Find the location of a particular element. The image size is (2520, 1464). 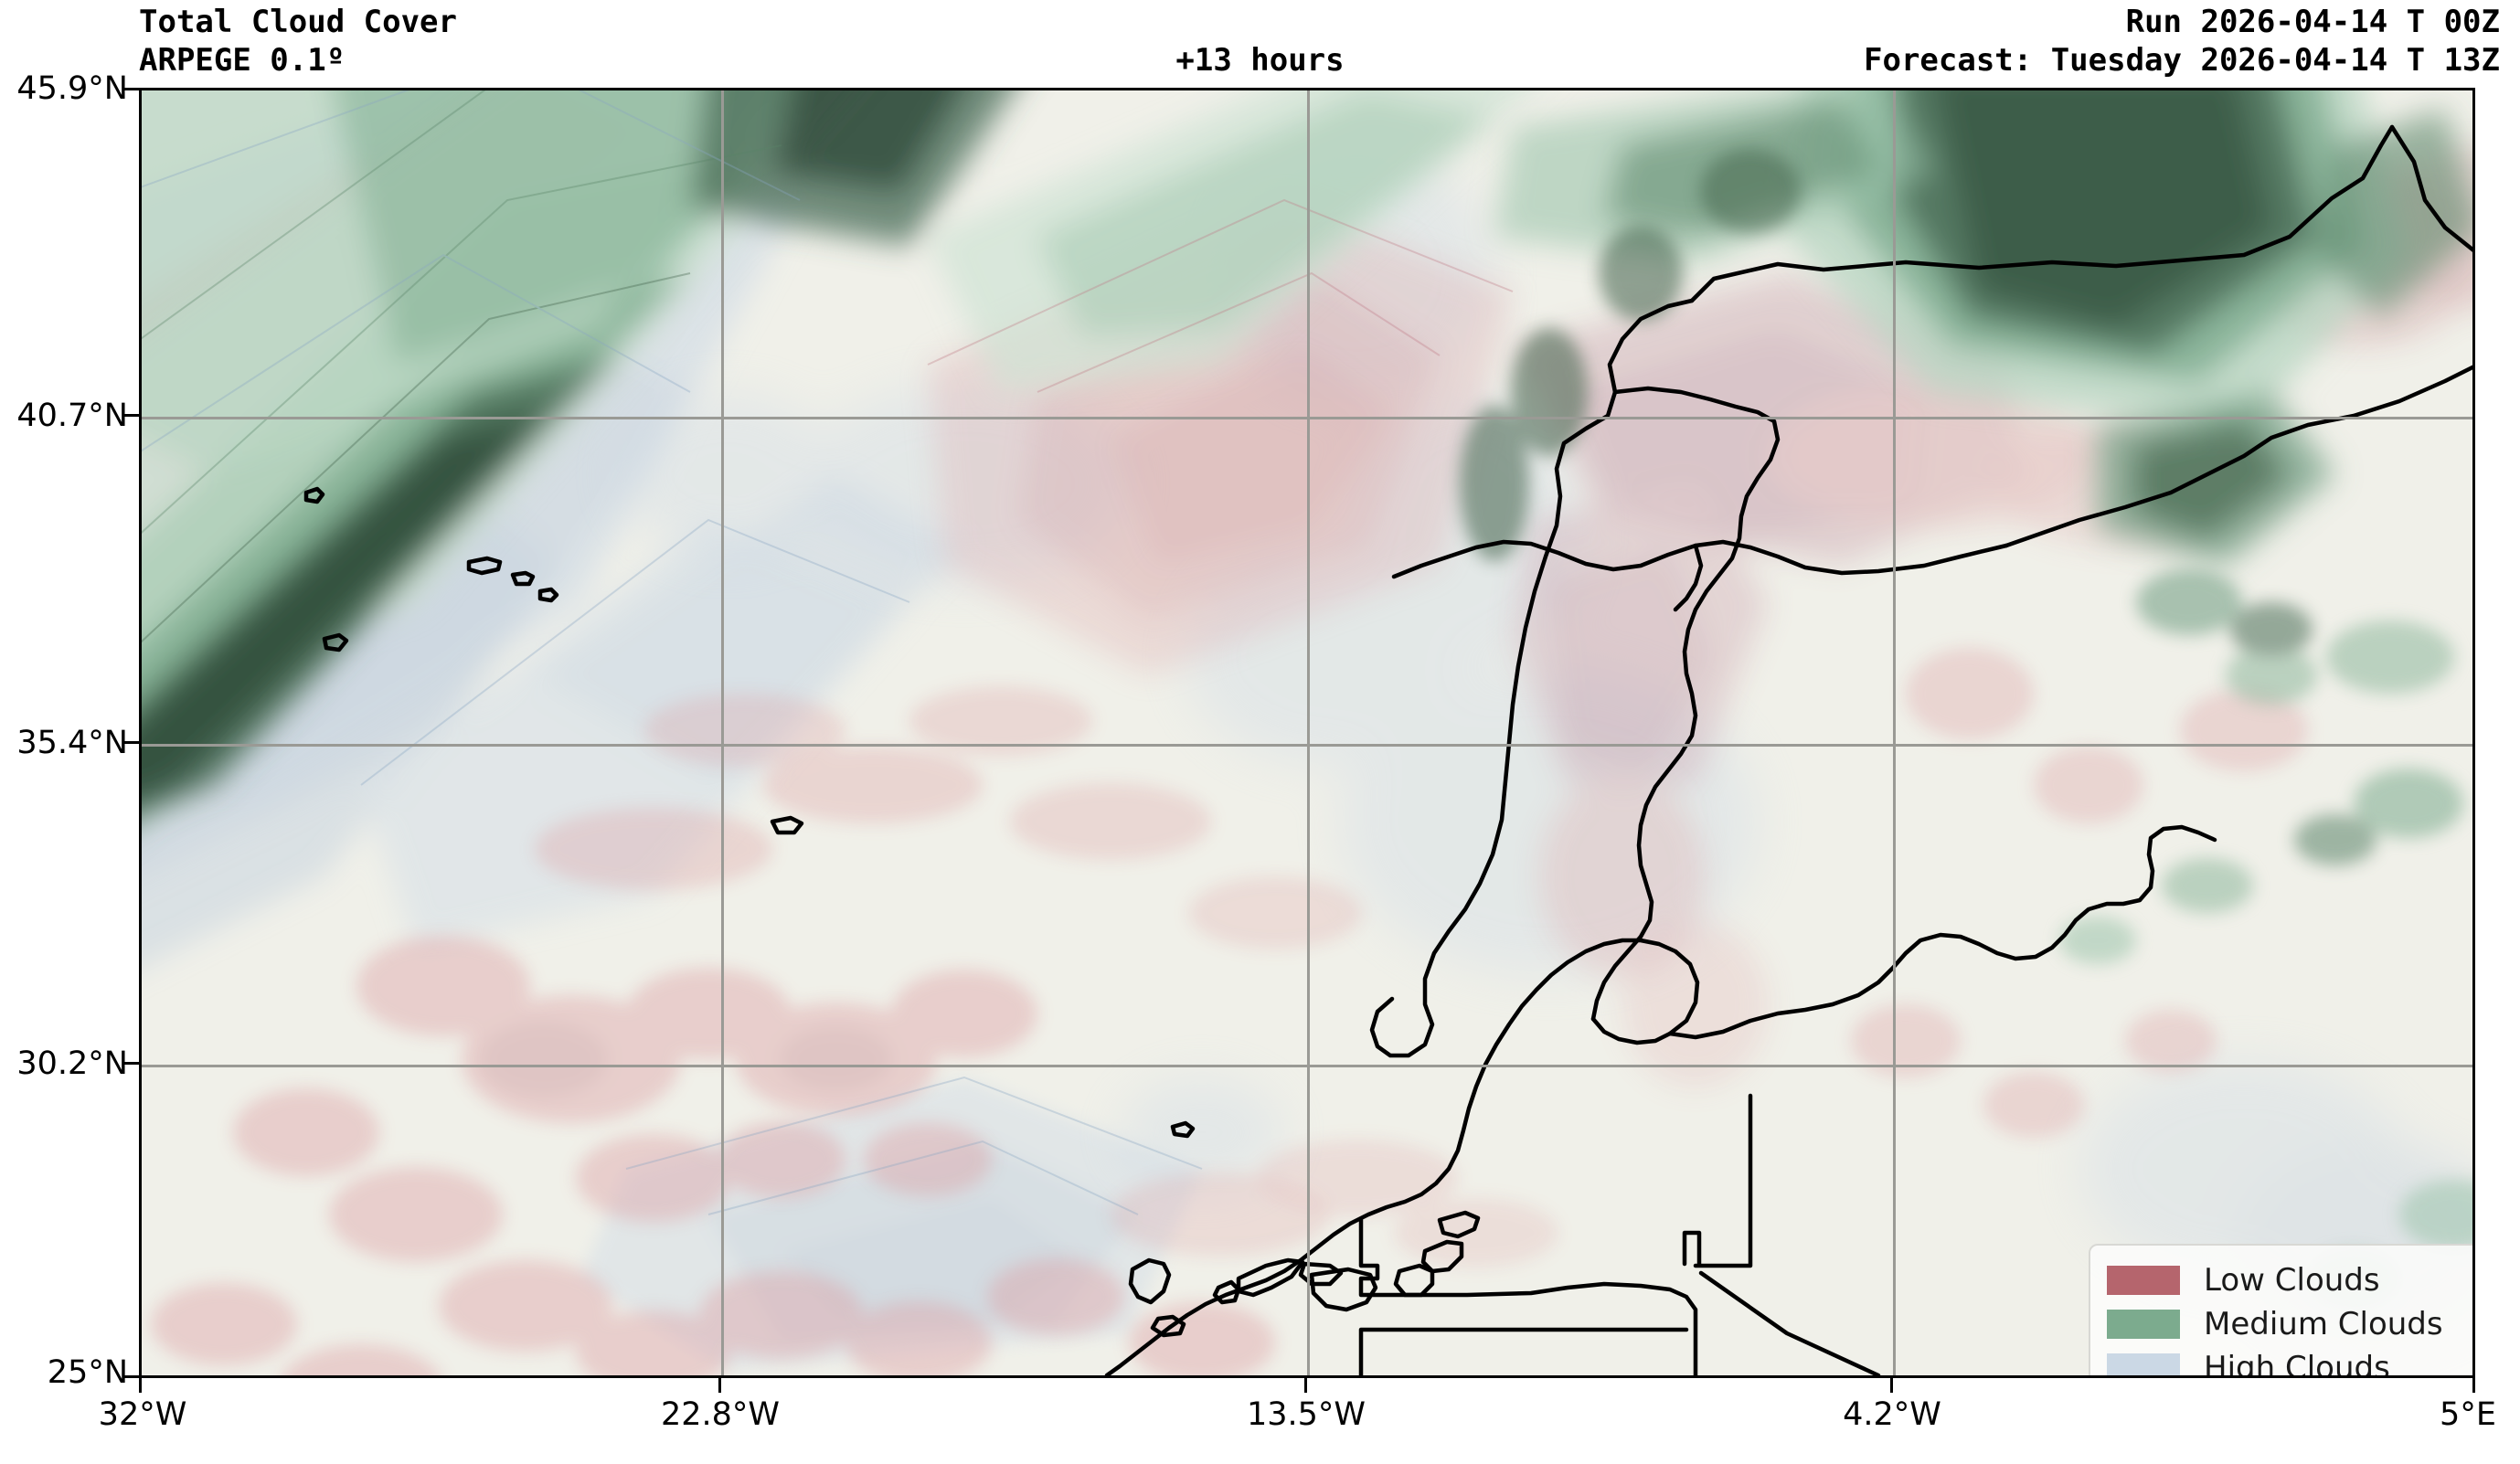

legend-item-low-clouds: Low Clouds is located at coordinates (2285, 1280).